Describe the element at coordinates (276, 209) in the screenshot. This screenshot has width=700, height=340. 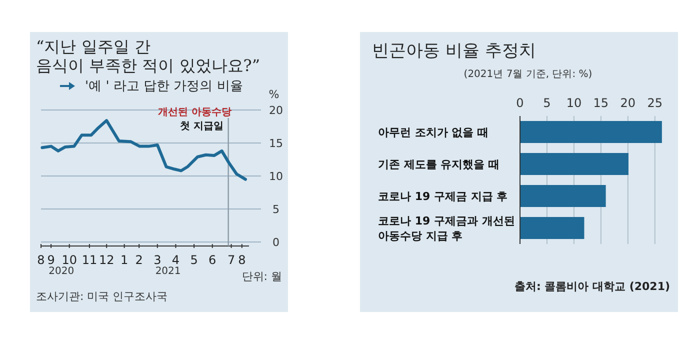
I see `y-tick-label: 5` at that location.